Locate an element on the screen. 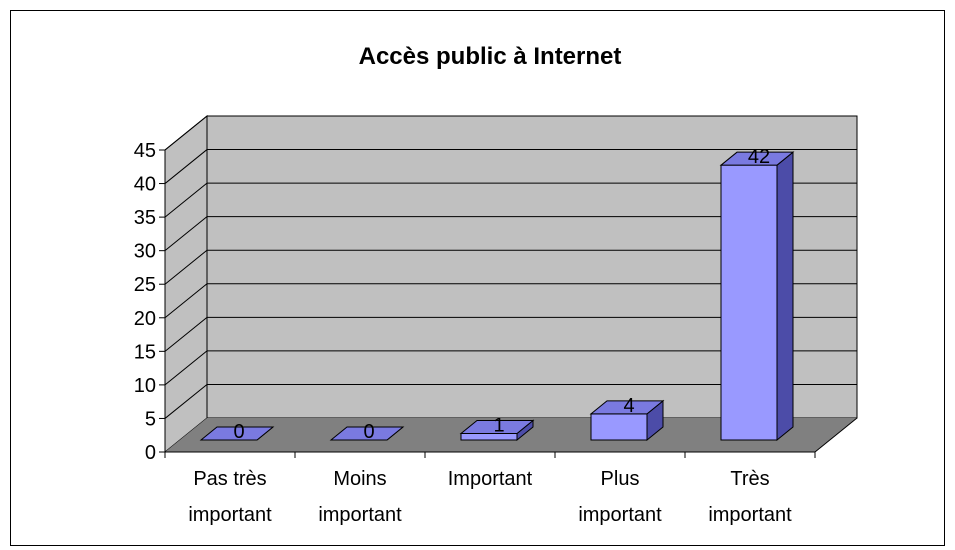  y-tick-label: 35 is located at coordinates (145, 218).